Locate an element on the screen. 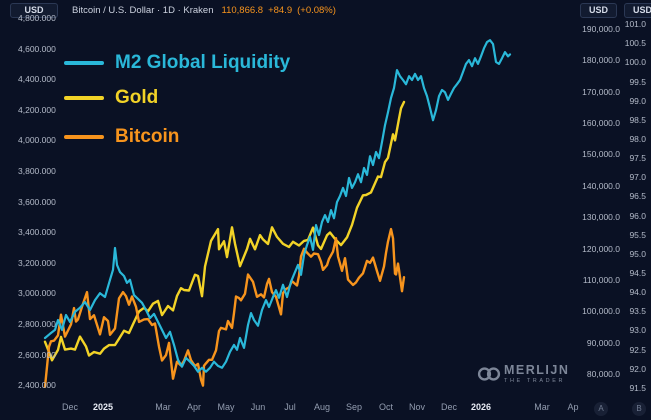  axis-tick-label: 101.0 is located at coordinates (635, 24).